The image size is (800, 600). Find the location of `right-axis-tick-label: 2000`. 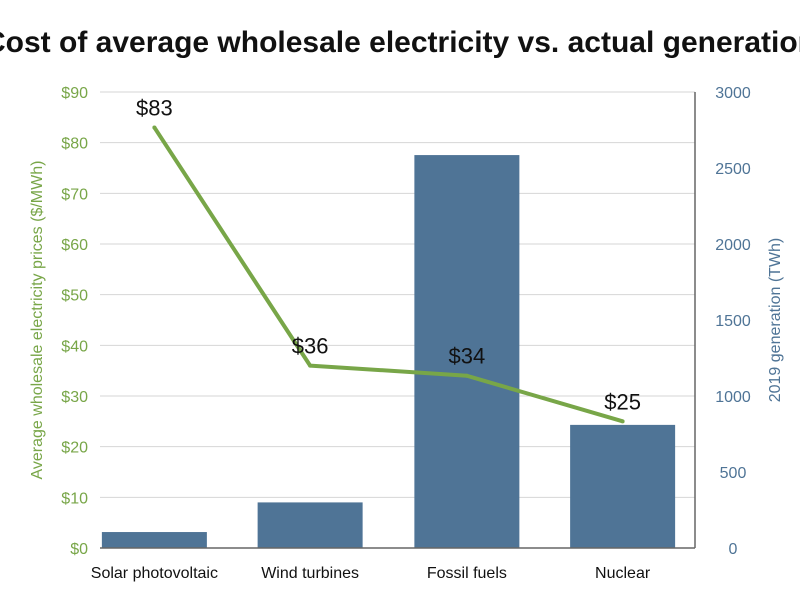

right-axis-tick-label: 2000 is located at coordinates (733, 245).